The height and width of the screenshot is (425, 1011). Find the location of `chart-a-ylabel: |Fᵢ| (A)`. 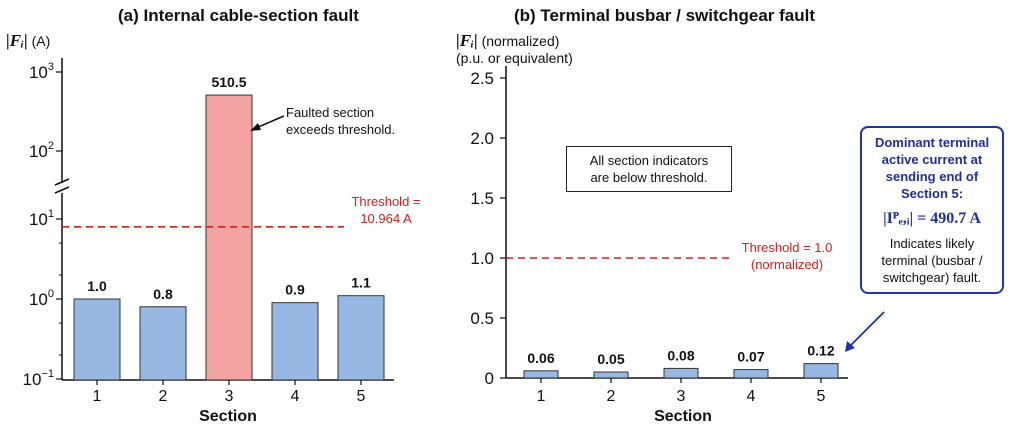

chart-a-ylabel: |Fᵢ| (A) is located at coordinates (28, 41).